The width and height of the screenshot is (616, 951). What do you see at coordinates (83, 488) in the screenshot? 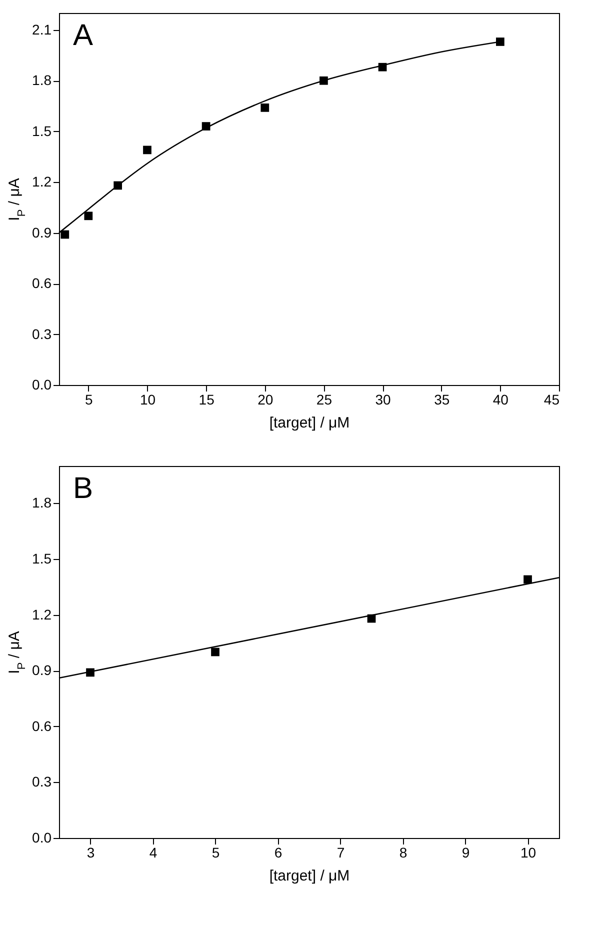
I see `annotation: B` at bounding box center [83, 488].